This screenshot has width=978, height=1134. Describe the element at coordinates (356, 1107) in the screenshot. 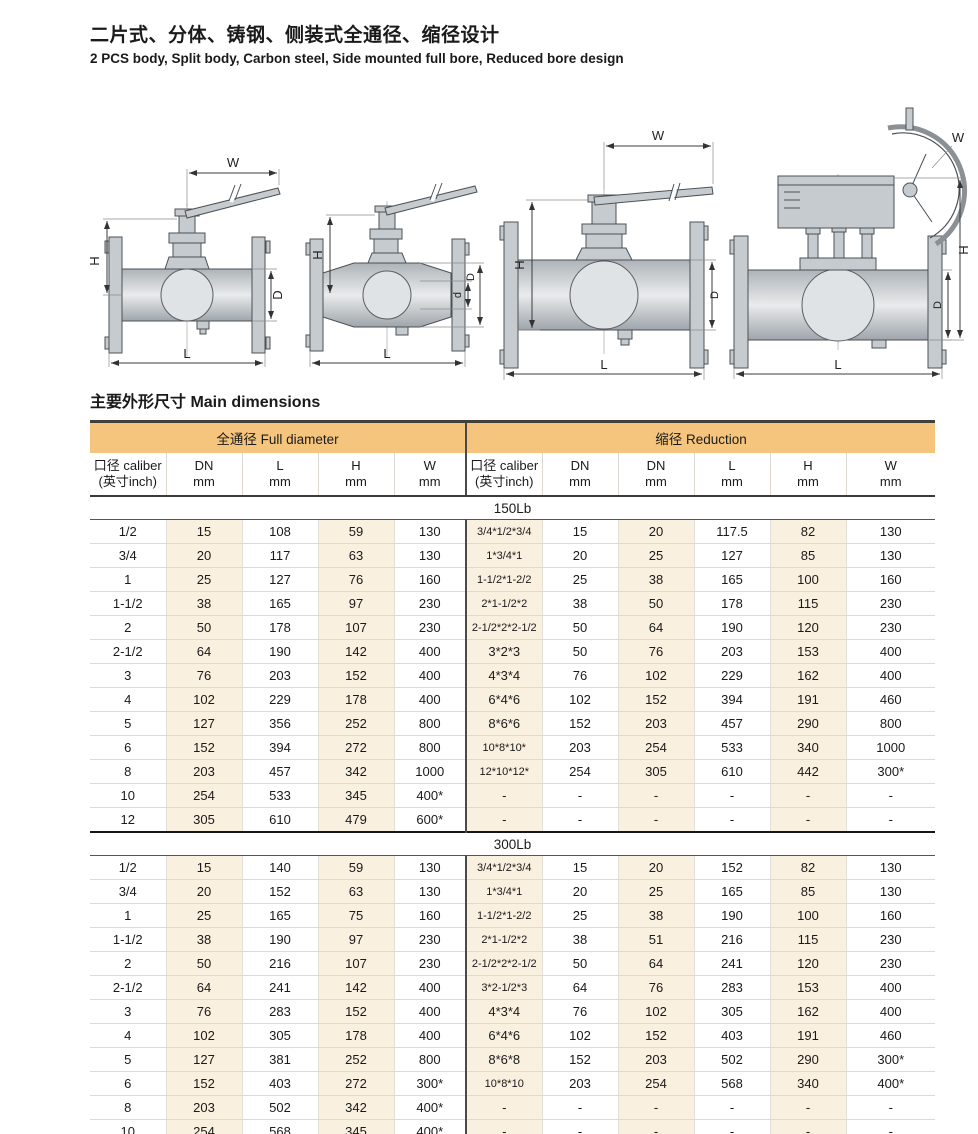

I see `dimension-cell: 342` at that location.